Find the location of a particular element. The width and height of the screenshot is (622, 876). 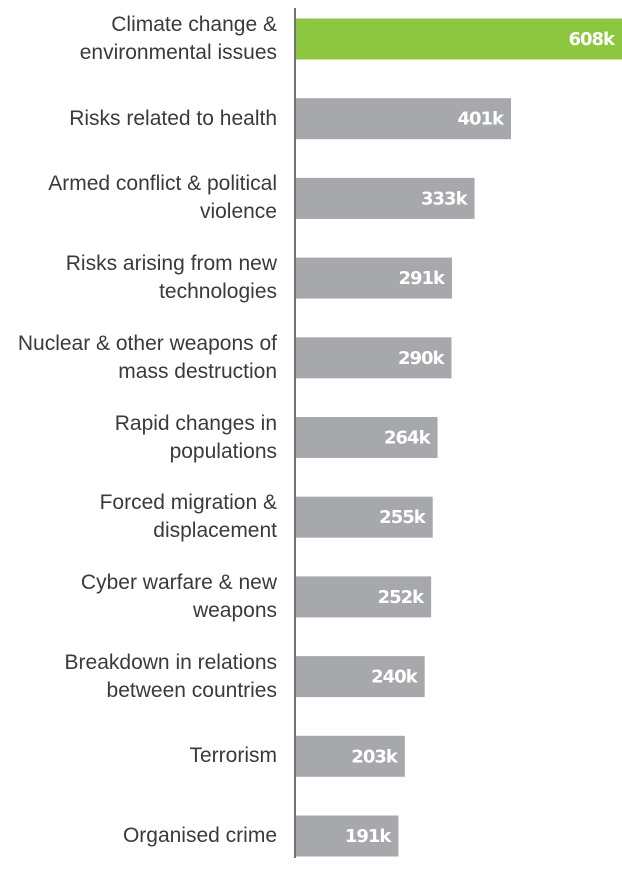

category-label: Armed conflict & political violence is located at coordinates (138, 198).